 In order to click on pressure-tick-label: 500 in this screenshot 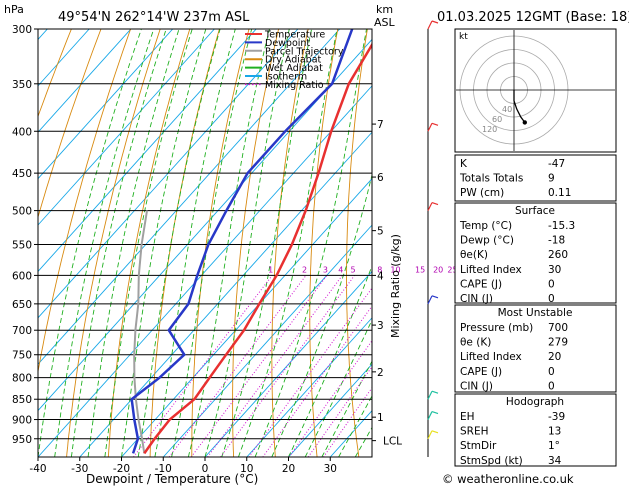, I will do `click(22, 212)`.